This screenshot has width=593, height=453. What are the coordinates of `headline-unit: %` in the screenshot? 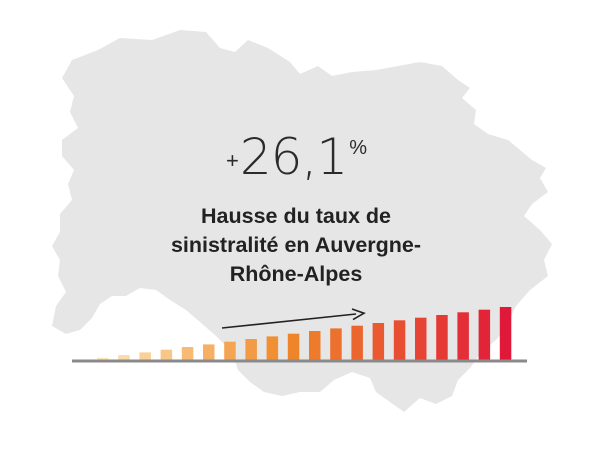 It's located at (358, 148).